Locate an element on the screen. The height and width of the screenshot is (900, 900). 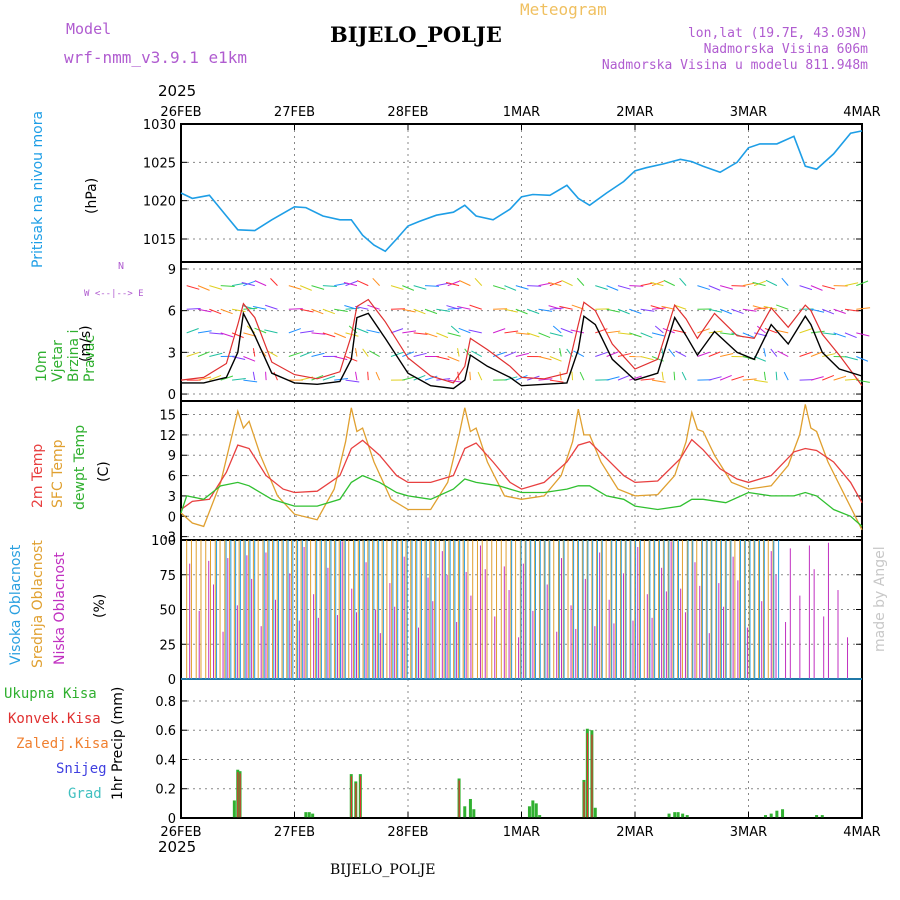
ytick-label: 15 is located at coordinates (167, 416).